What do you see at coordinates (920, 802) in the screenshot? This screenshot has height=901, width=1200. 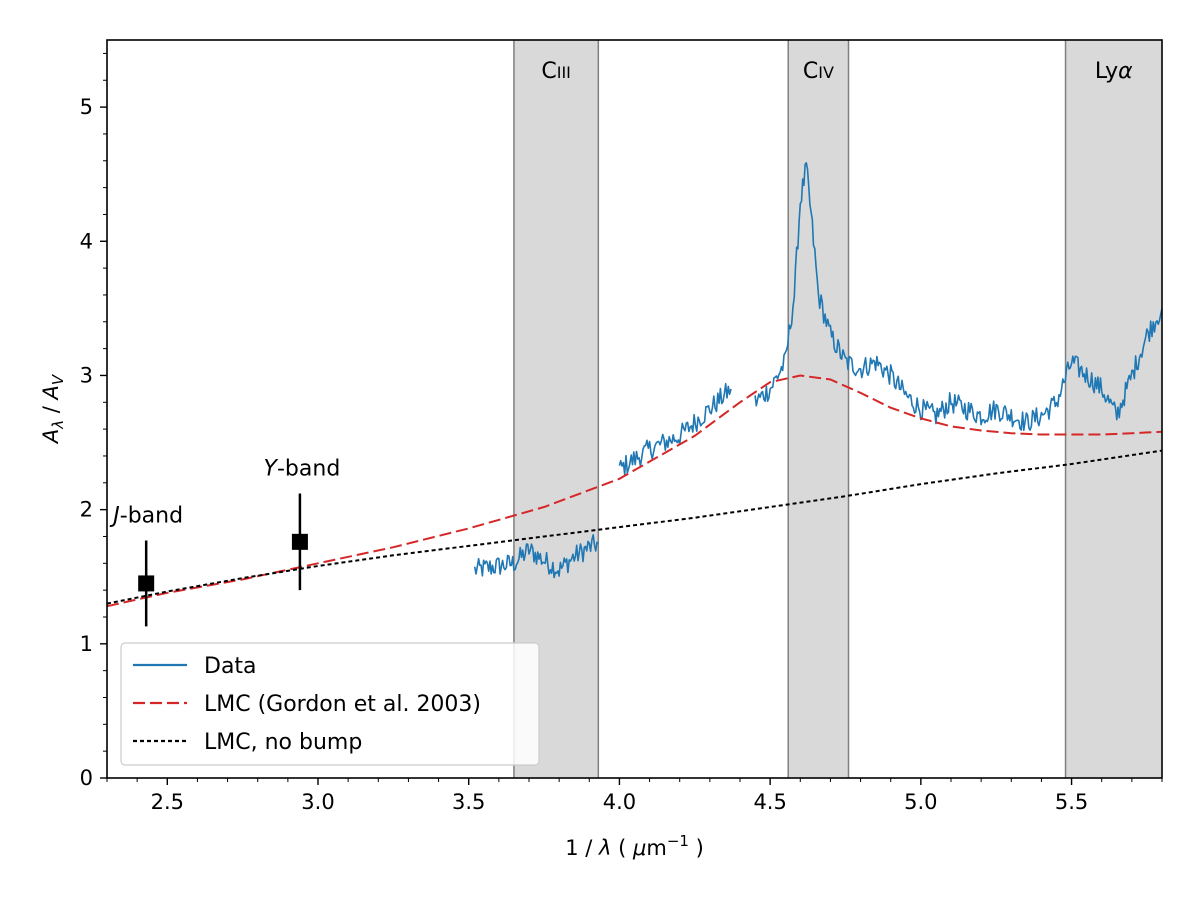 I see `x-tick-label: 5.0` at bounding box center [920, 802].